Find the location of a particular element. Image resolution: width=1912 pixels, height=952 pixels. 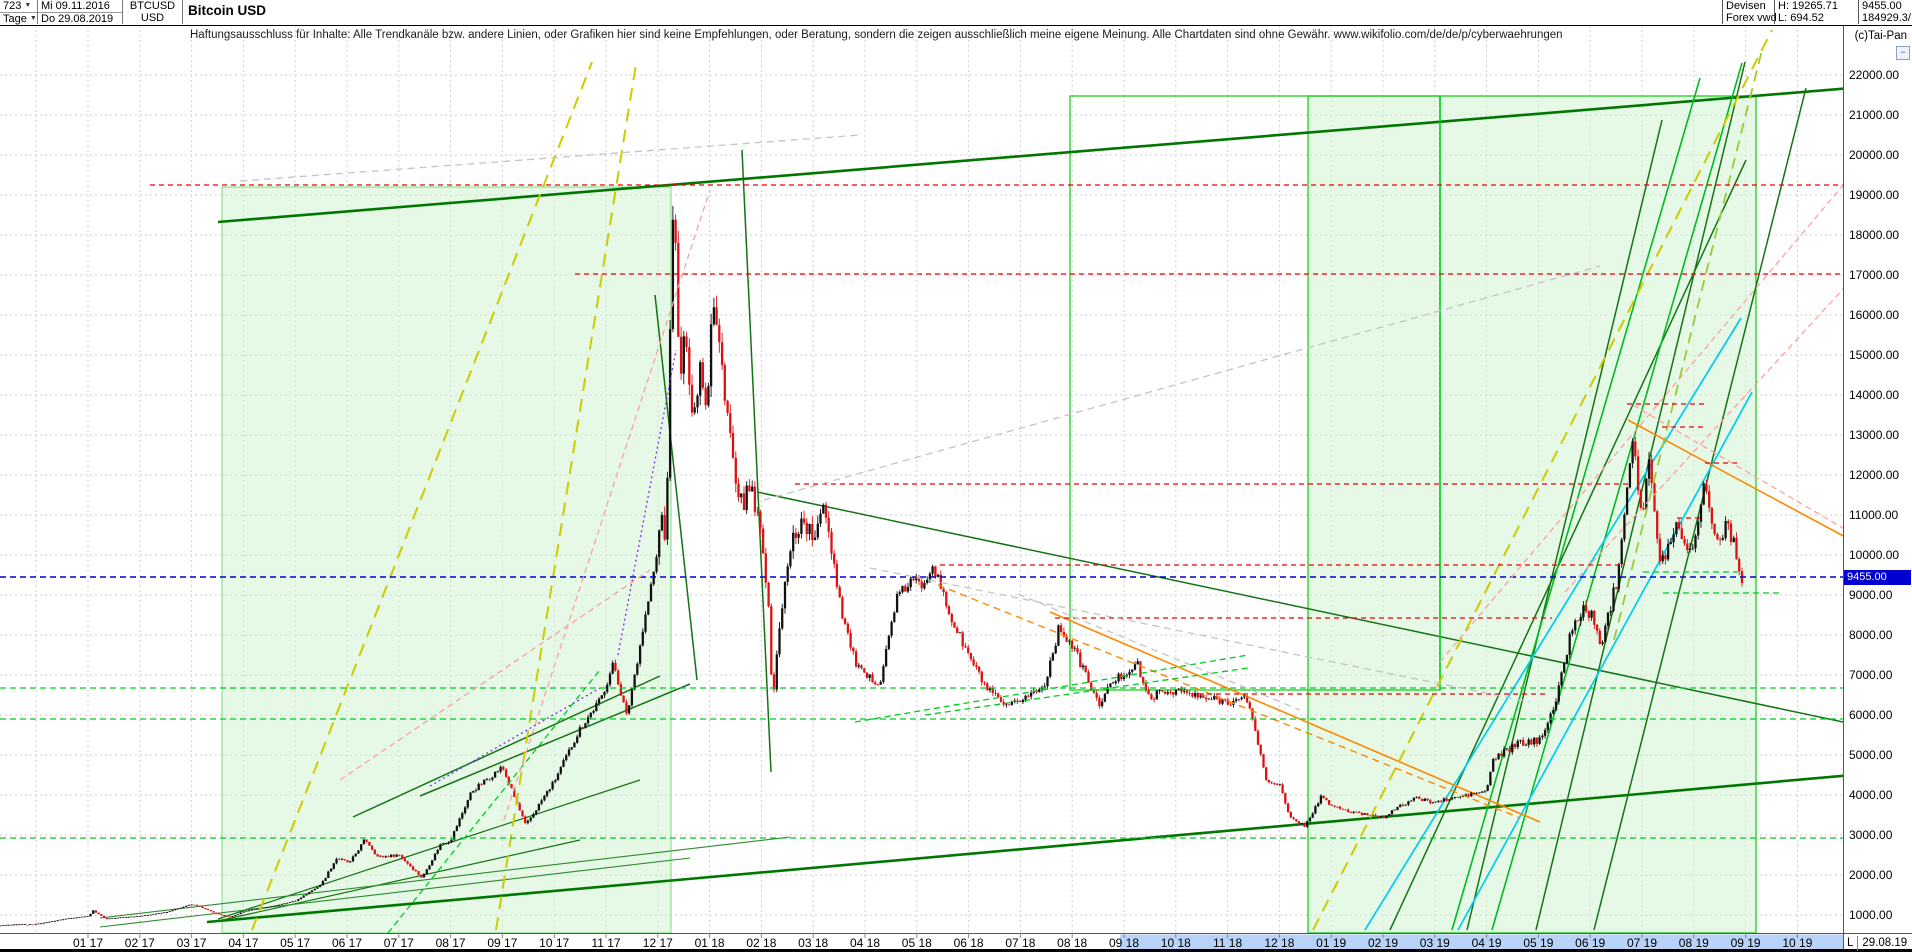

svg-text: 20000.00 is located at coordinates (1874, 155).